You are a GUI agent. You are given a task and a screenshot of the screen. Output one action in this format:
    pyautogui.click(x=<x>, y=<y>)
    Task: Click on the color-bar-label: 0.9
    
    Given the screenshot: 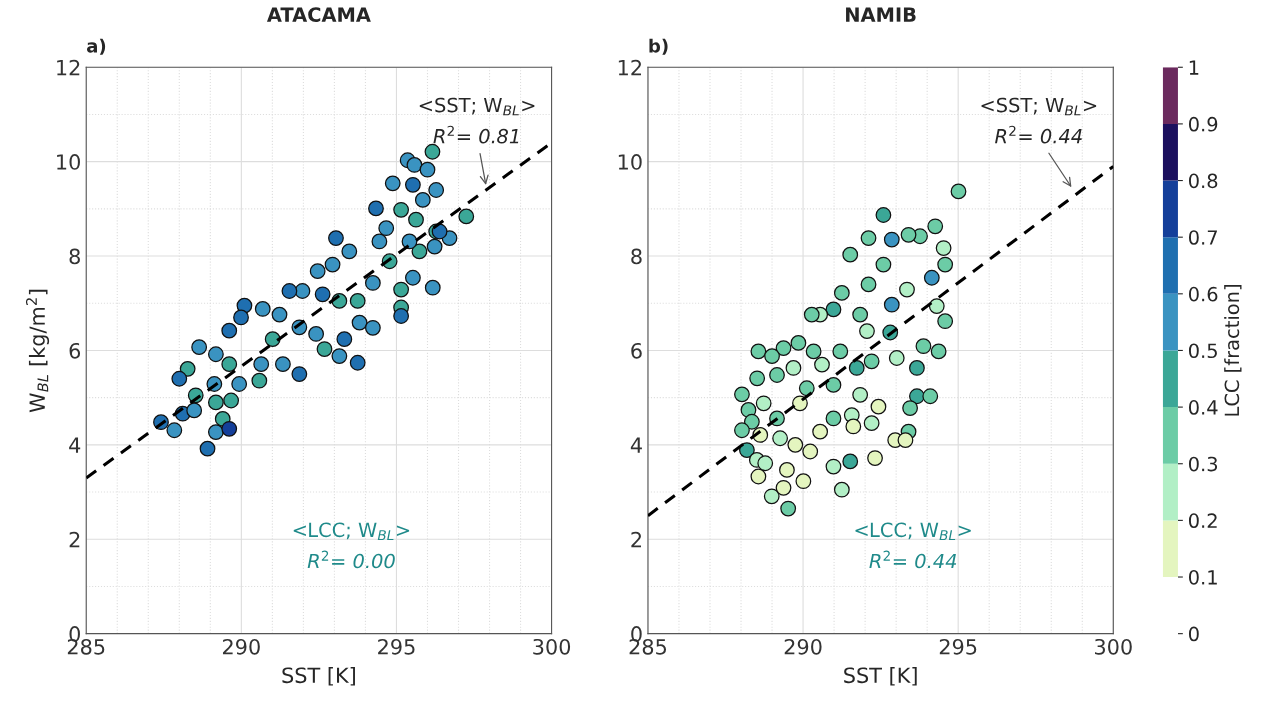 What is the action you would take?
    pyautogui.click(x=1203, y=124)
    